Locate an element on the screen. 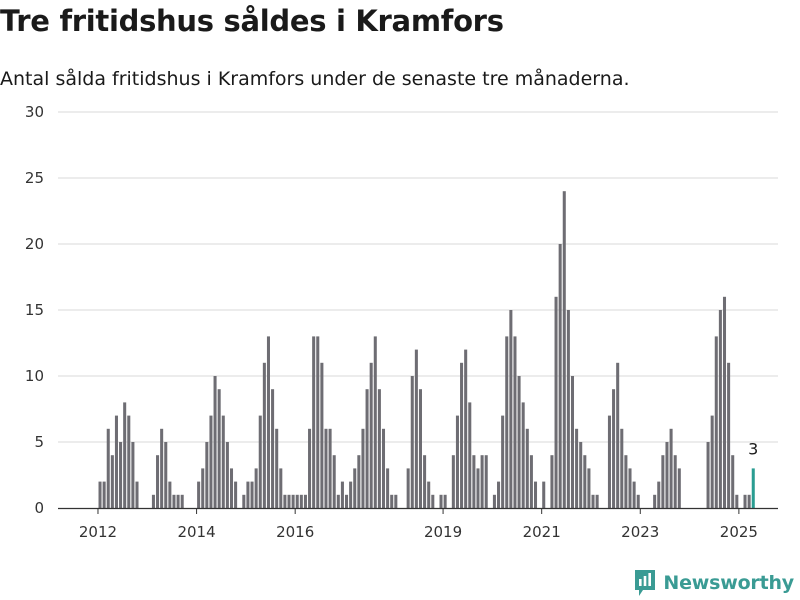 This screenshot has width=800, height=600. last-value-label: 3 is located at coordinates (753, 448).